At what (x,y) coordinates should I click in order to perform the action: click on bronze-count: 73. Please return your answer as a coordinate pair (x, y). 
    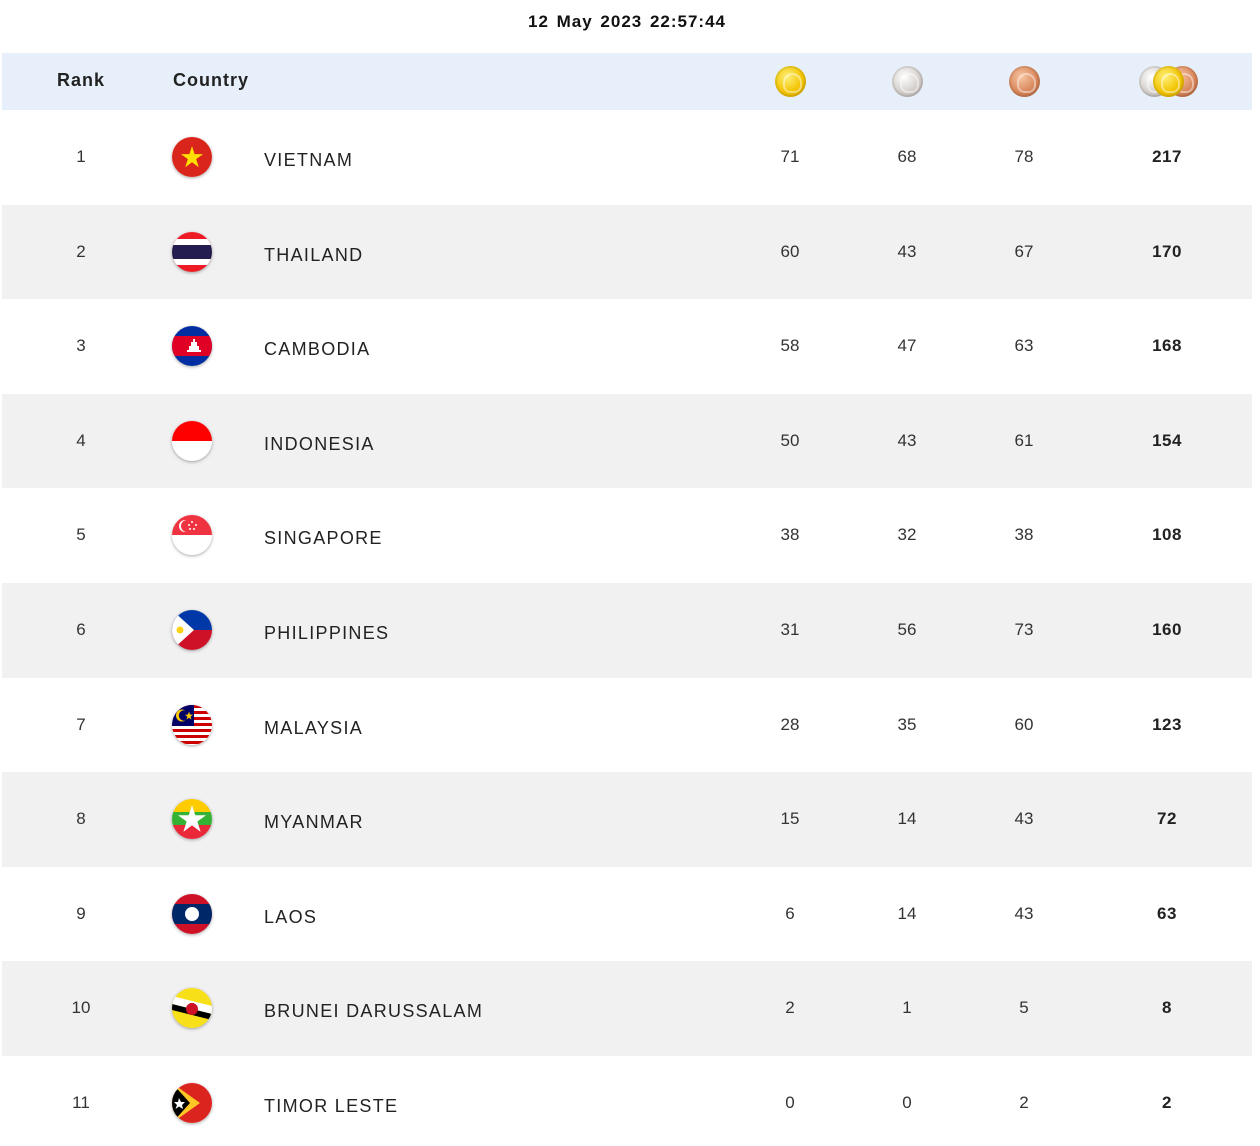
    Looking at the image, I should click on (1024, 629).